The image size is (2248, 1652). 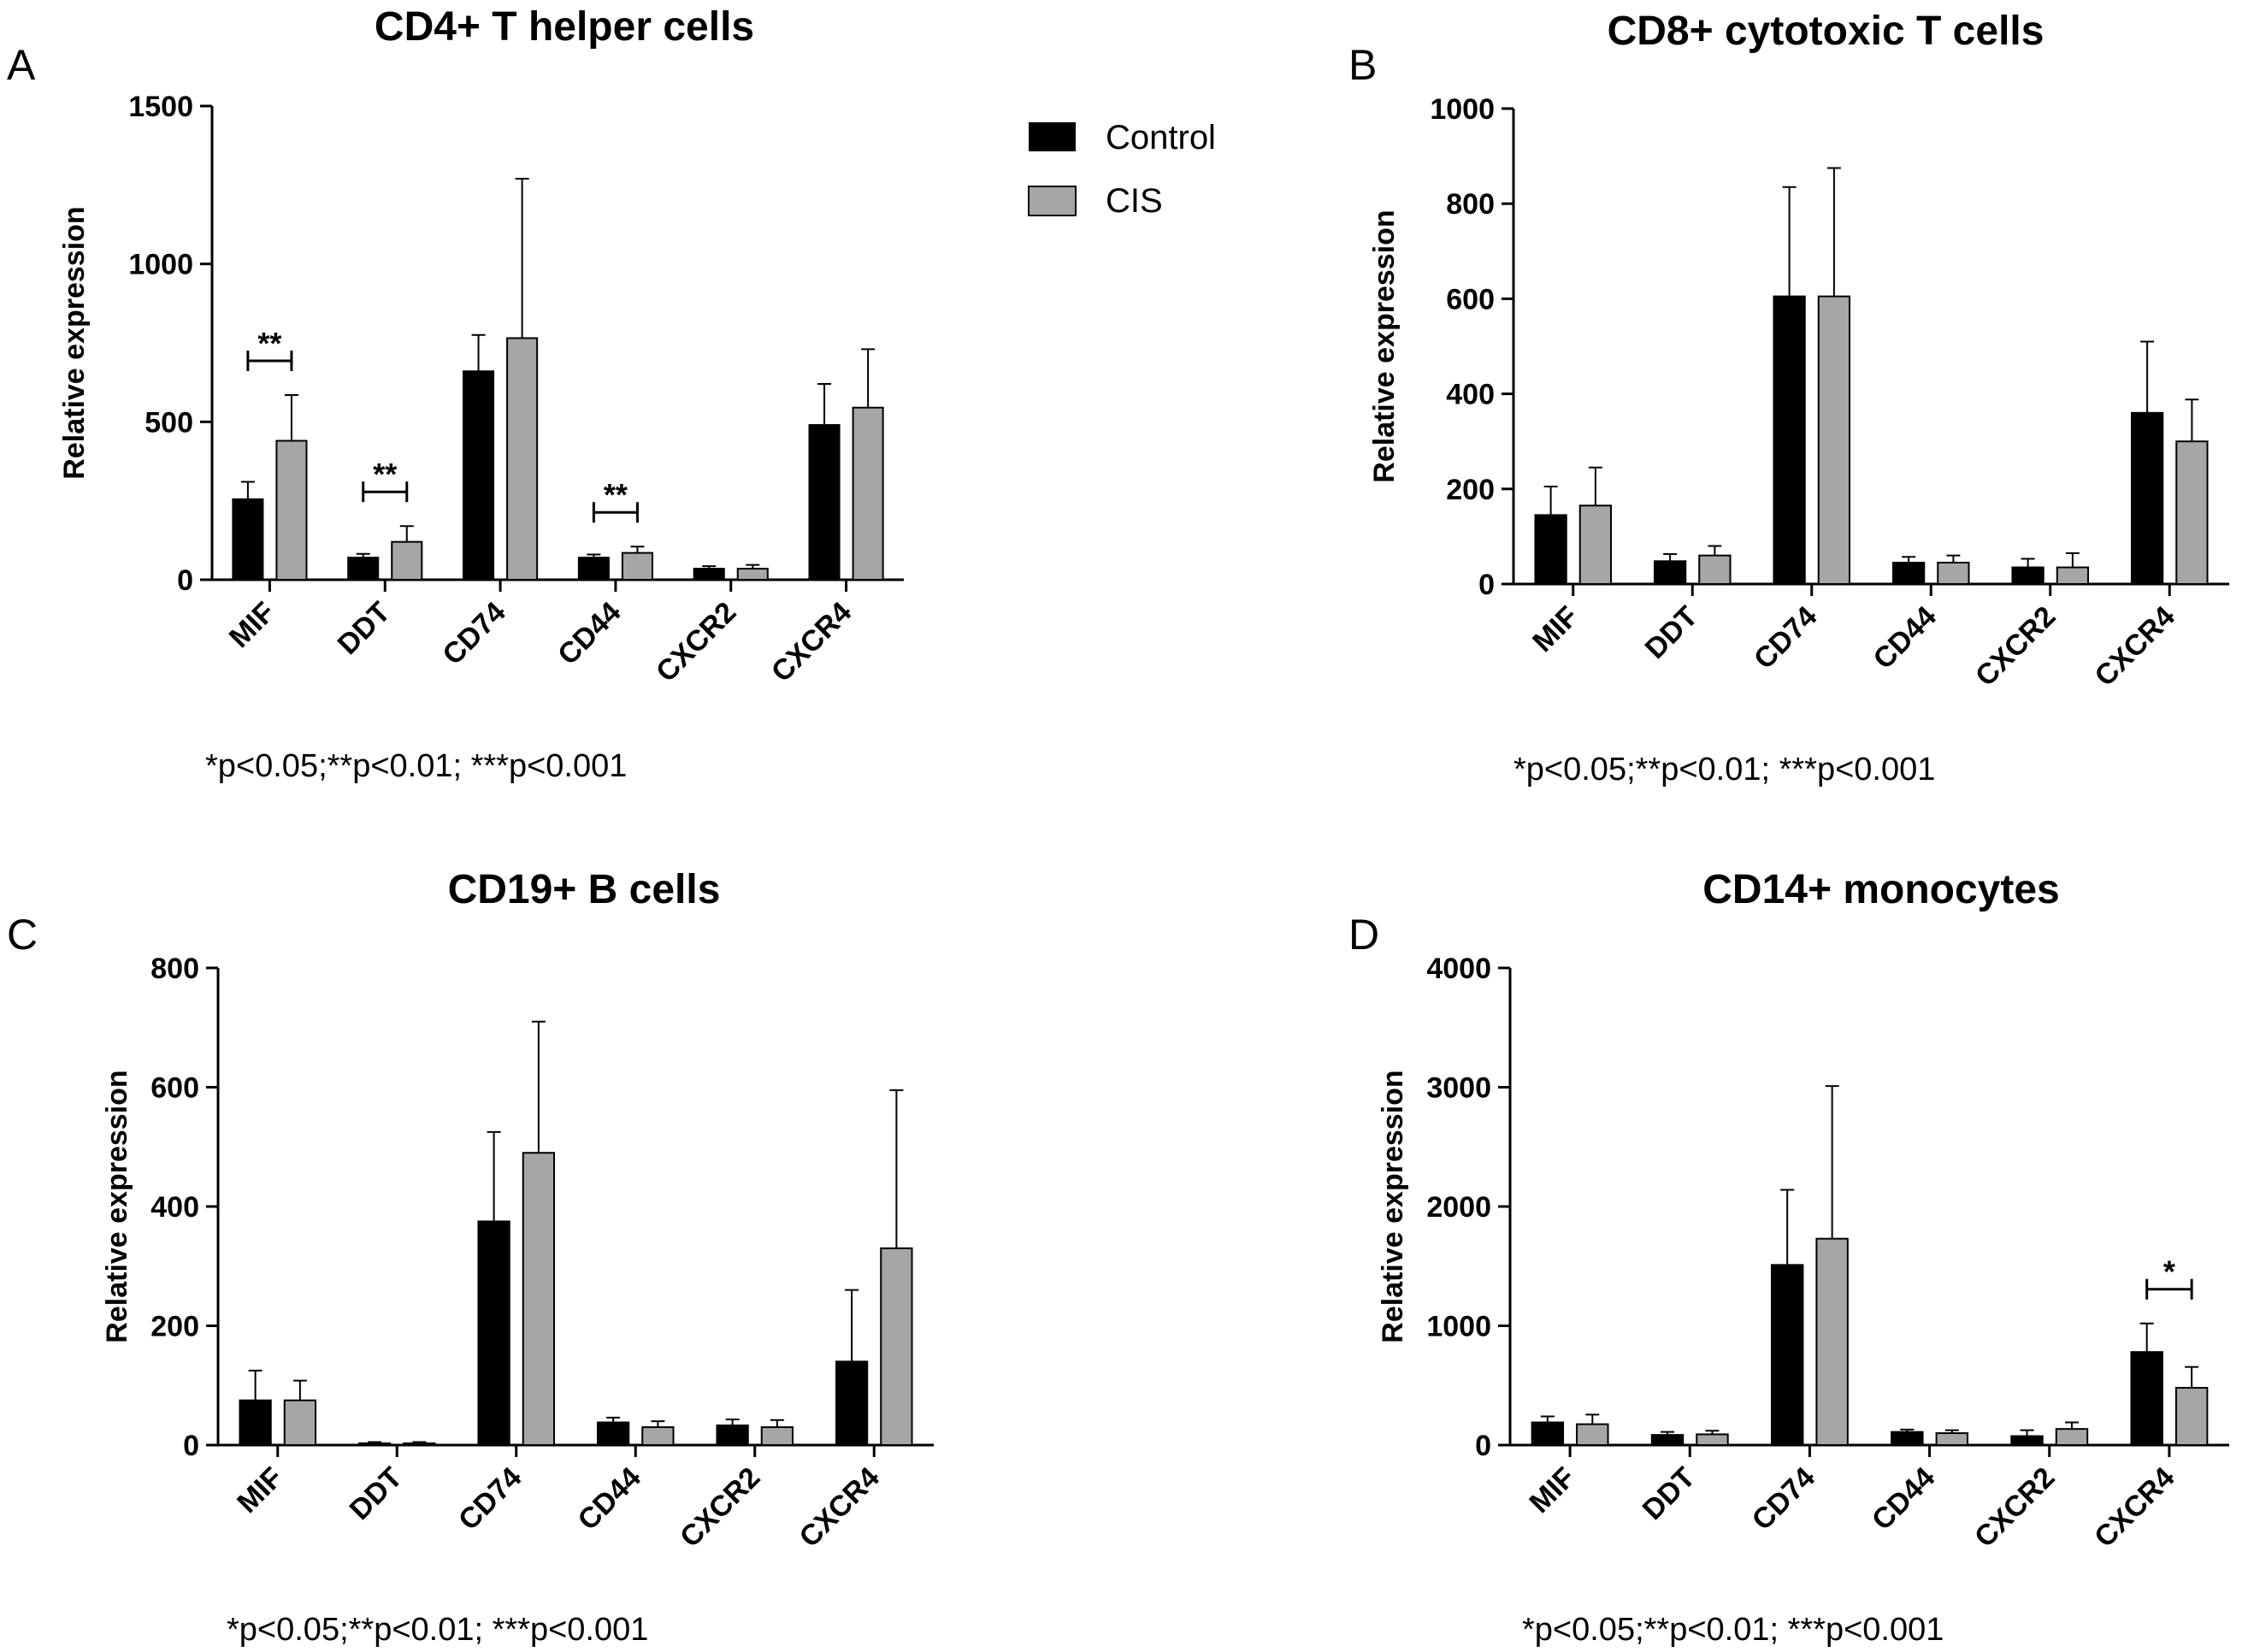 What do you see at coordinates (160, 107) in the screenshot?
I see `y-tick-label: 1500` at bounding box center [160, 107].